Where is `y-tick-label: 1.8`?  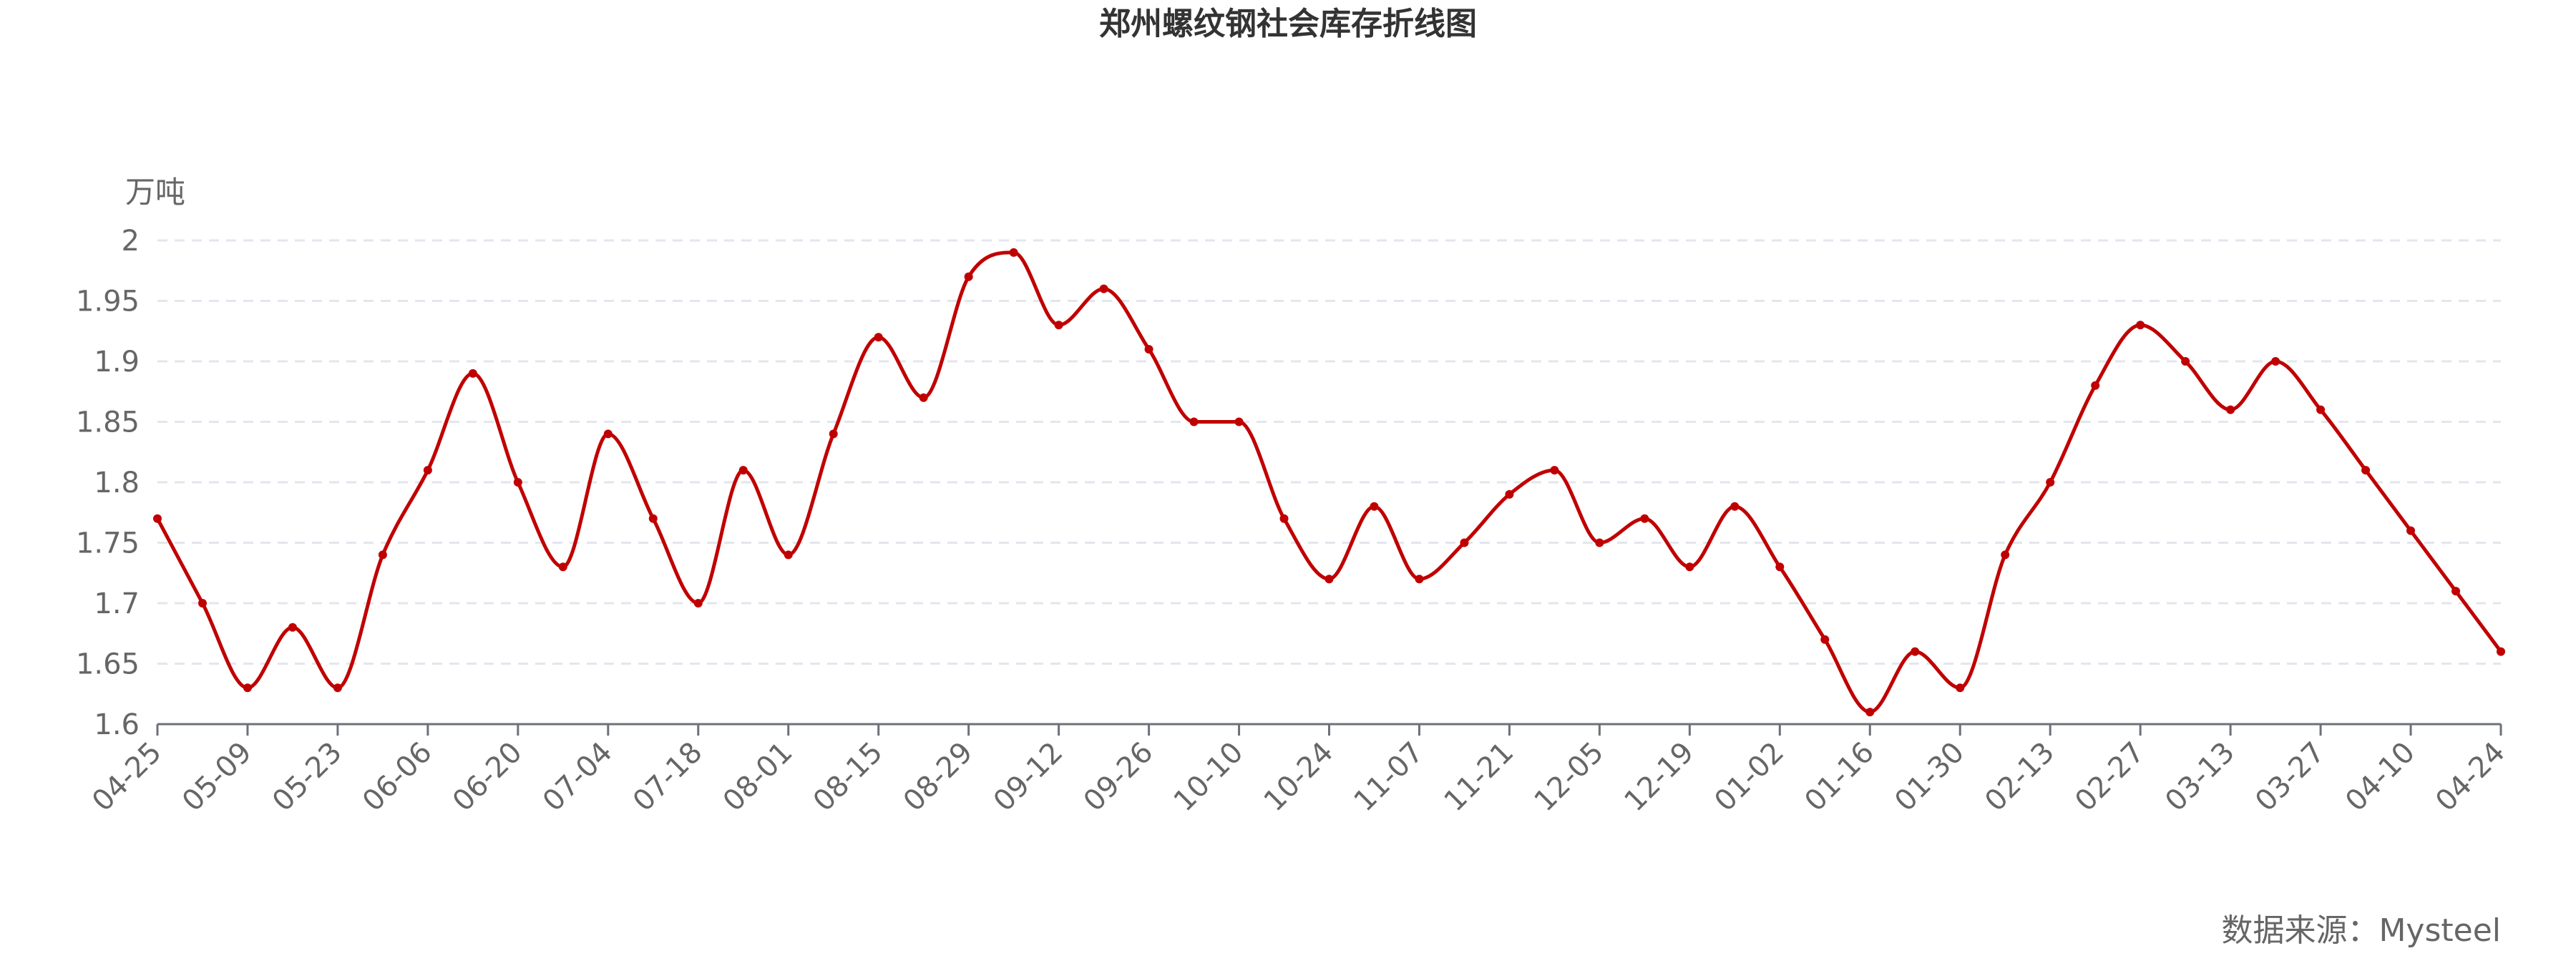 y-tick-label: 1.8 is located at coordinates (117, 483).